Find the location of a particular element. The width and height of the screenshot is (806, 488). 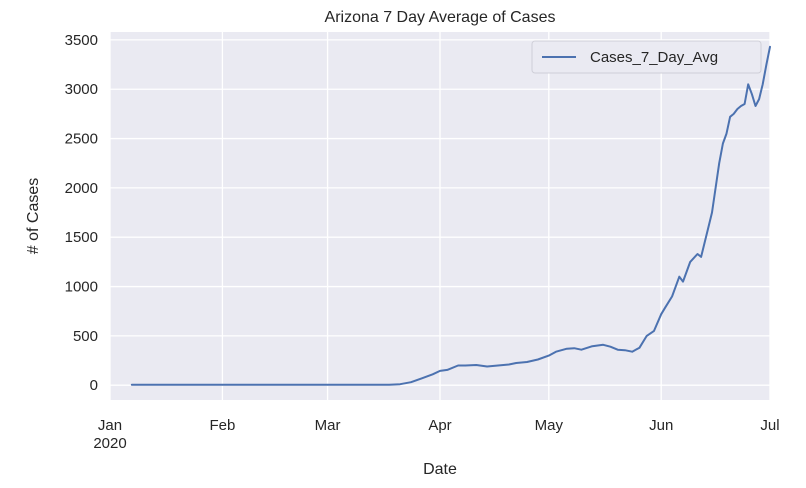

x-tick-label: Jun is located at coordinates (661, 425).